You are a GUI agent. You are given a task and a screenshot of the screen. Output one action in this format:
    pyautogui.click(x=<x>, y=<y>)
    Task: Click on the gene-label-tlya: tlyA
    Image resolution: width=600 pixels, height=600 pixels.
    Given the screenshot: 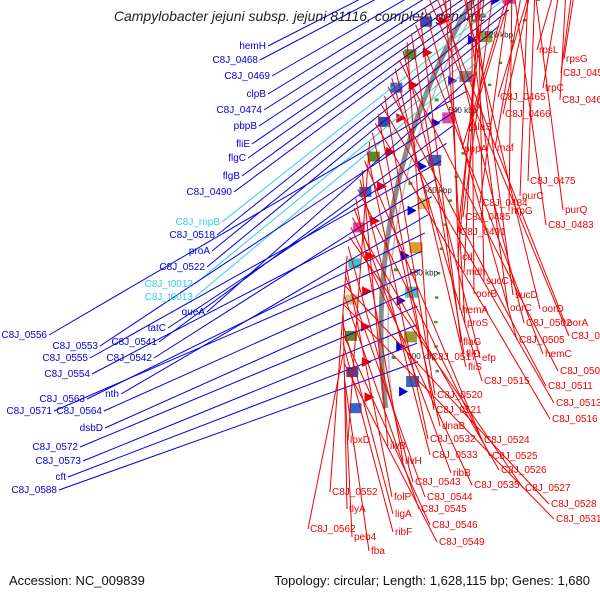 What is the action you would take?
    pyautogui.click(x=357, y=509)
    